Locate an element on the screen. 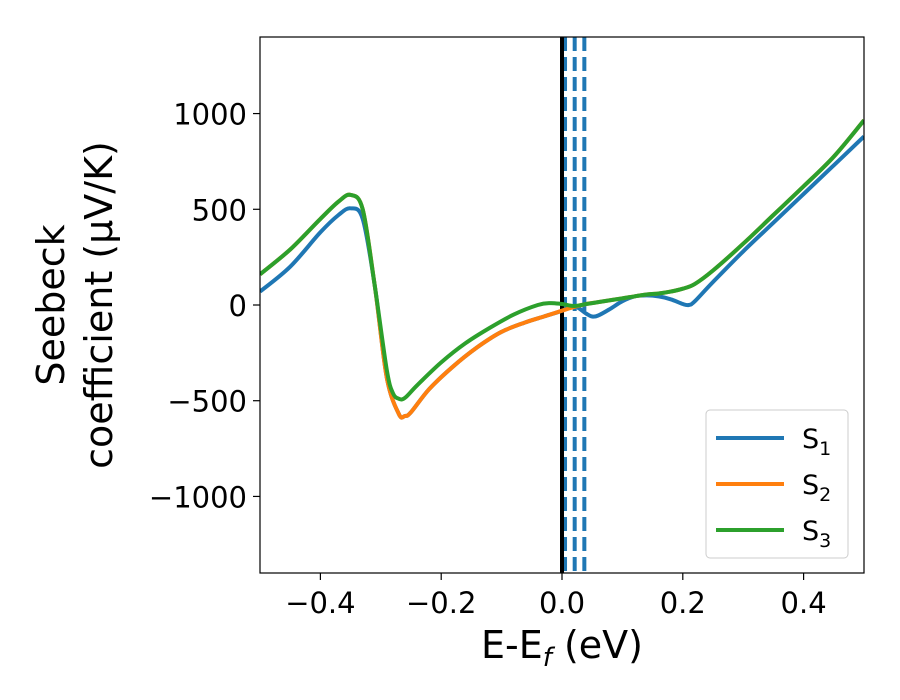 This screenshot has width=900, height=700. x-tick-label: 0.0 is located at coordinates (562, 603).